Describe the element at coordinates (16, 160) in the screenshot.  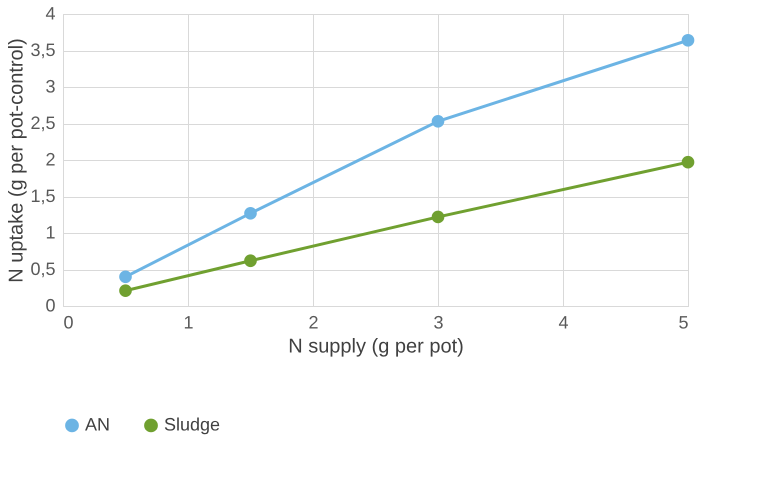
I see `y-axis-title: N uptake (g per pot-control)` at that location.